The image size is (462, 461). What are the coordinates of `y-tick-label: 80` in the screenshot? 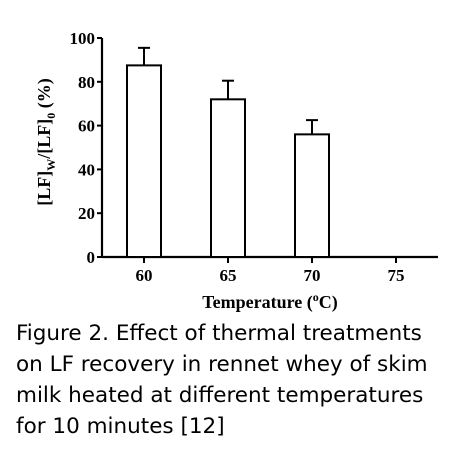 It's located at (86, 82).